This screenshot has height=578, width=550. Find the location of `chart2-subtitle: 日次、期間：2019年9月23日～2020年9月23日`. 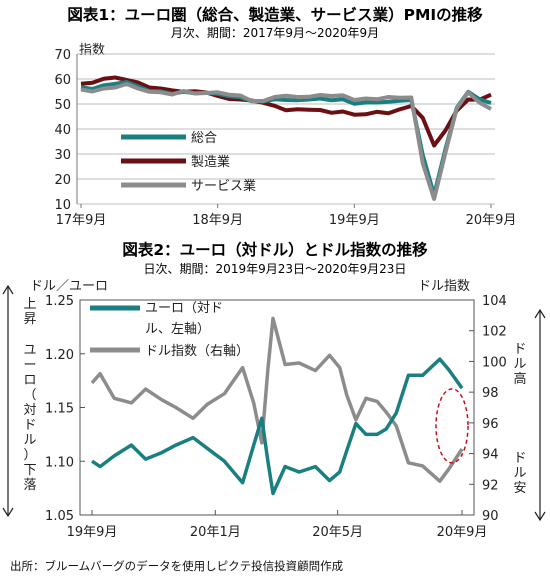

chart2-subtitle: 日次、期間：2019年9月23日～2020年9月23日 is located at coordinates (275, 269).